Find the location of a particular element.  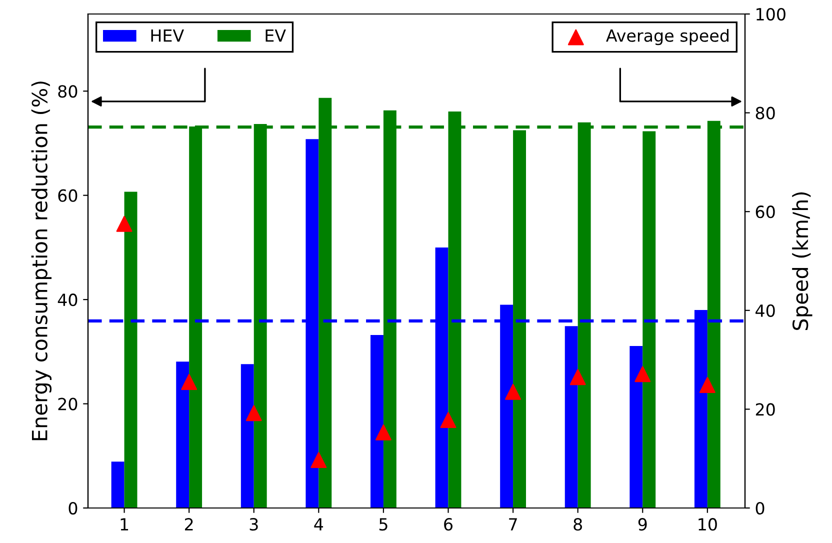

x-tick-label: 3 is located at coordinates (254, 524).